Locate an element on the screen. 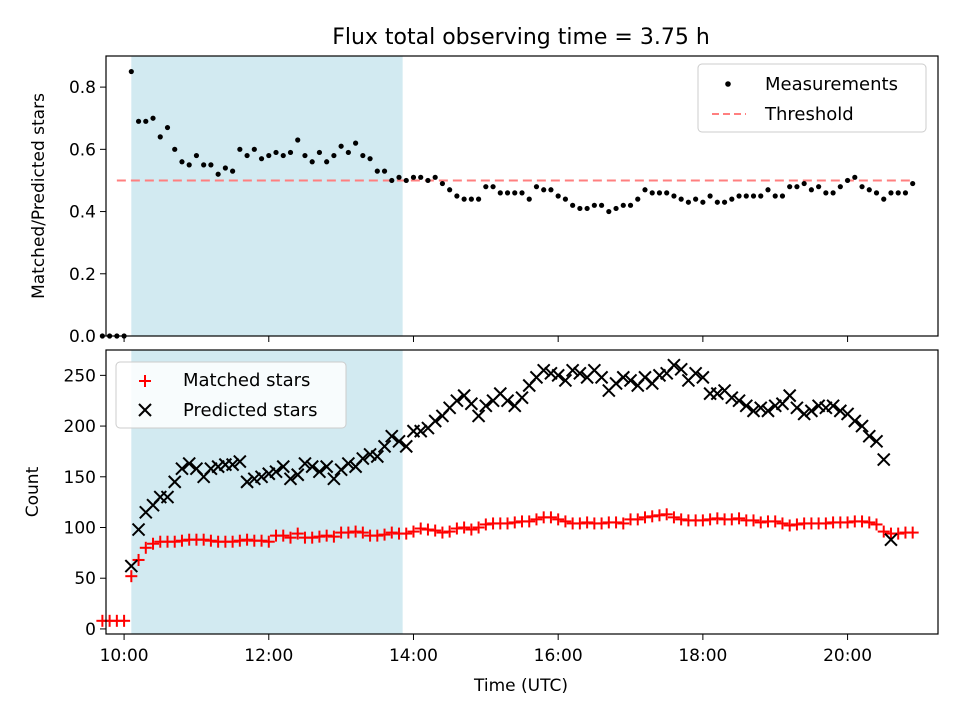 Image resolution: width=960 pixels, height=720 pixels. ratio-legend-box is located at coordinates (812, 98).